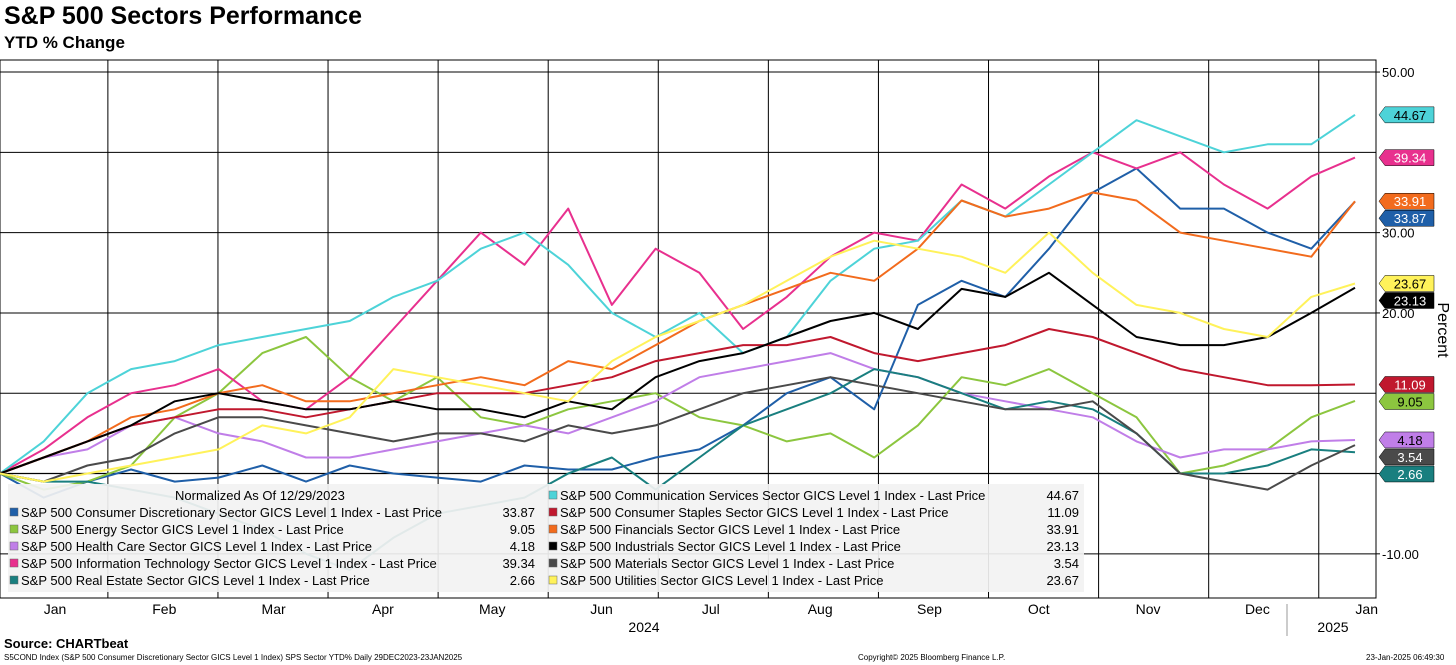 This screenshot has height=665, width=1456. Describe the element at coordinates (1062, 546) in the screenshot. I see `legend-value: 23.13` at that location.